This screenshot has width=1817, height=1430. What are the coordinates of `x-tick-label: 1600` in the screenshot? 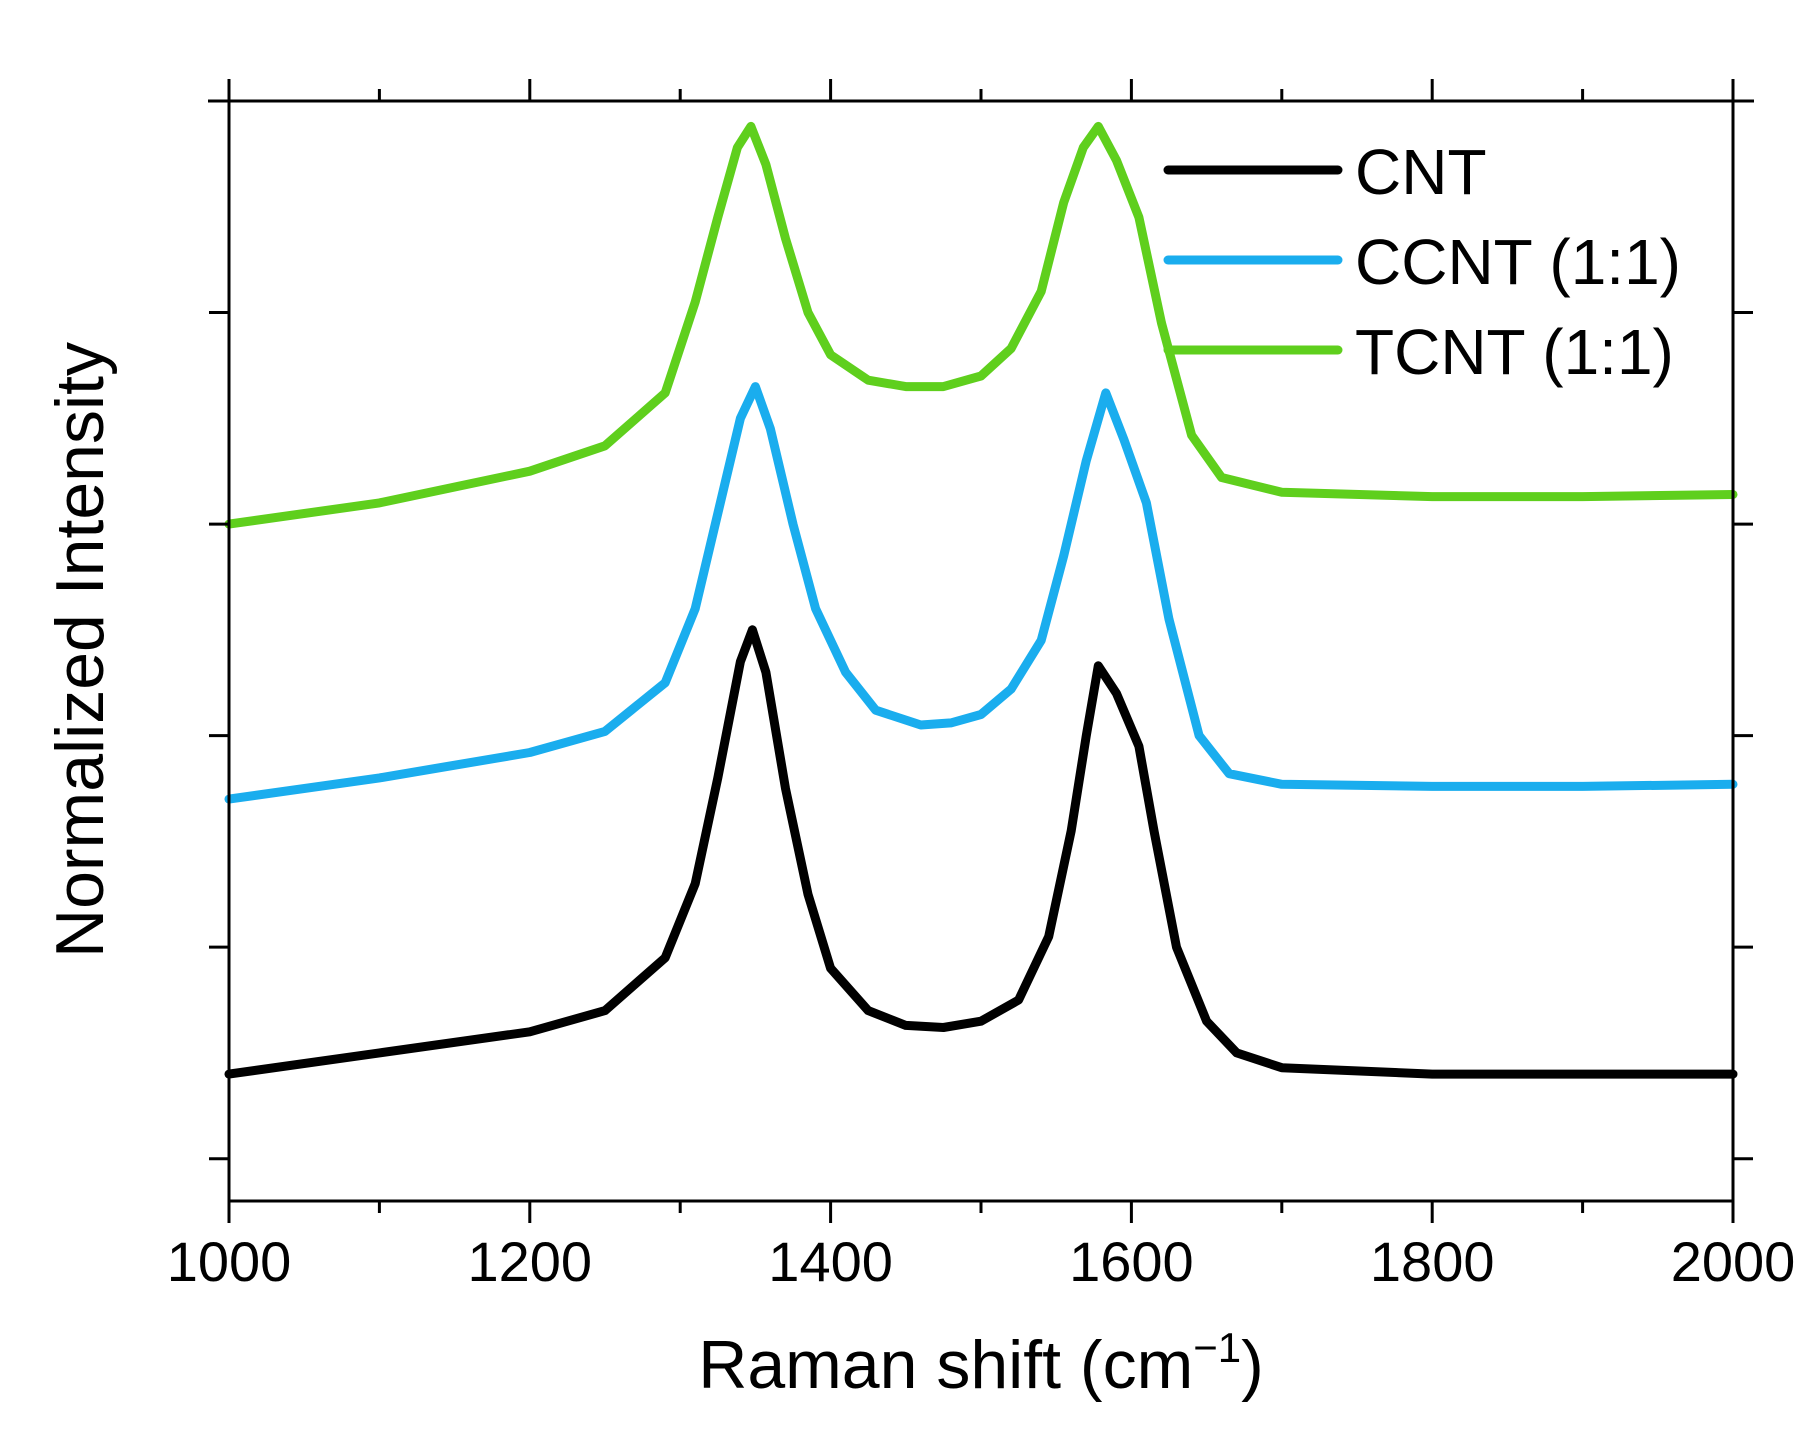 It's located at (1131, 1261).